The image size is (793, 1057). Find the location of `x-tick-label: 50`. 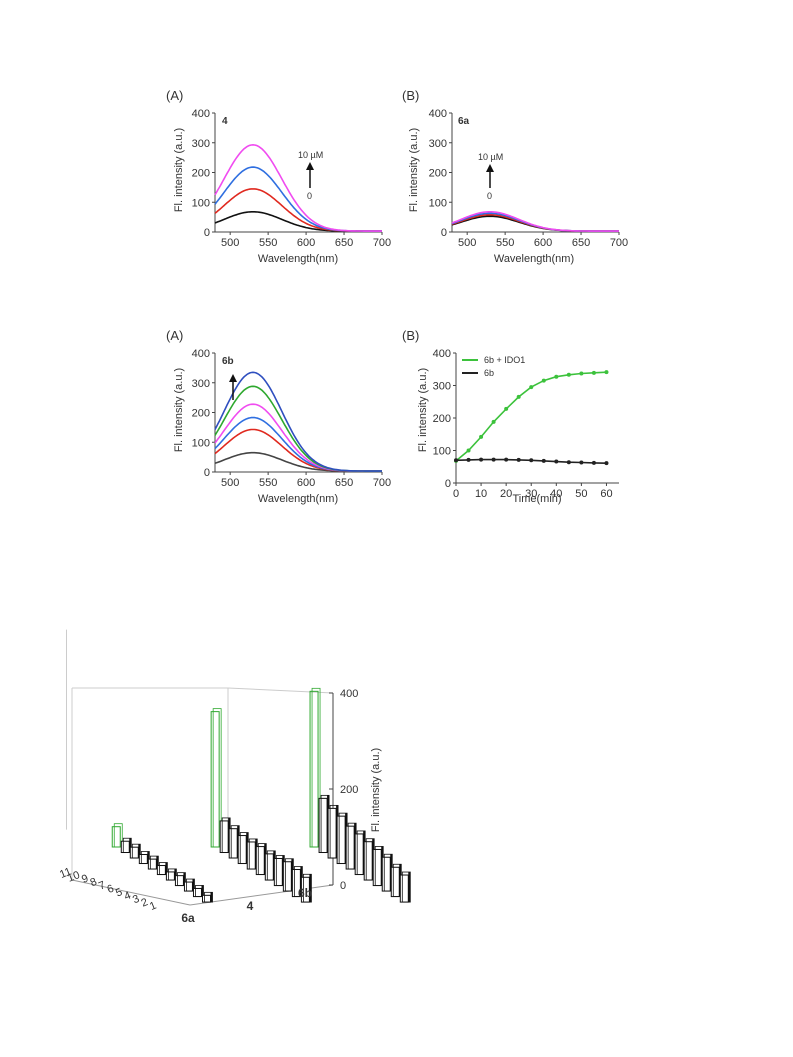

x-tick-label: 50 is located at coordinates (581, 494).